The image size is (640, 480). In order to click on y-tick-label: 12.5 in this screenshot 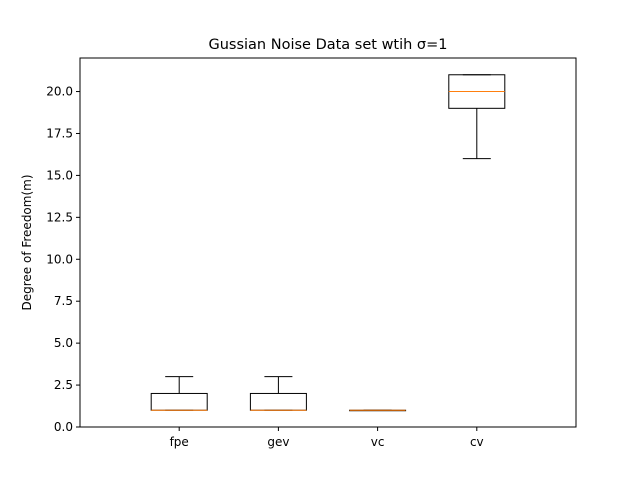, I will do `click(59, 217)`.